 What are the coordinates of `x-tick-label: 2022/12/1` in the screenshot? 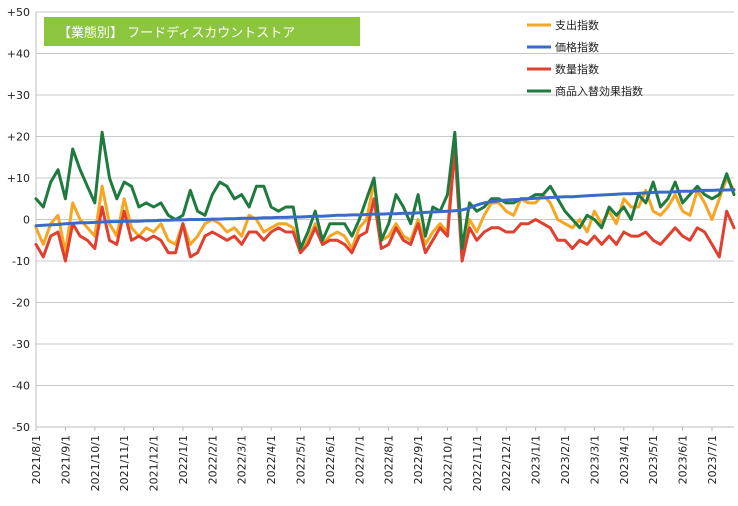 It's located at (506, 463).